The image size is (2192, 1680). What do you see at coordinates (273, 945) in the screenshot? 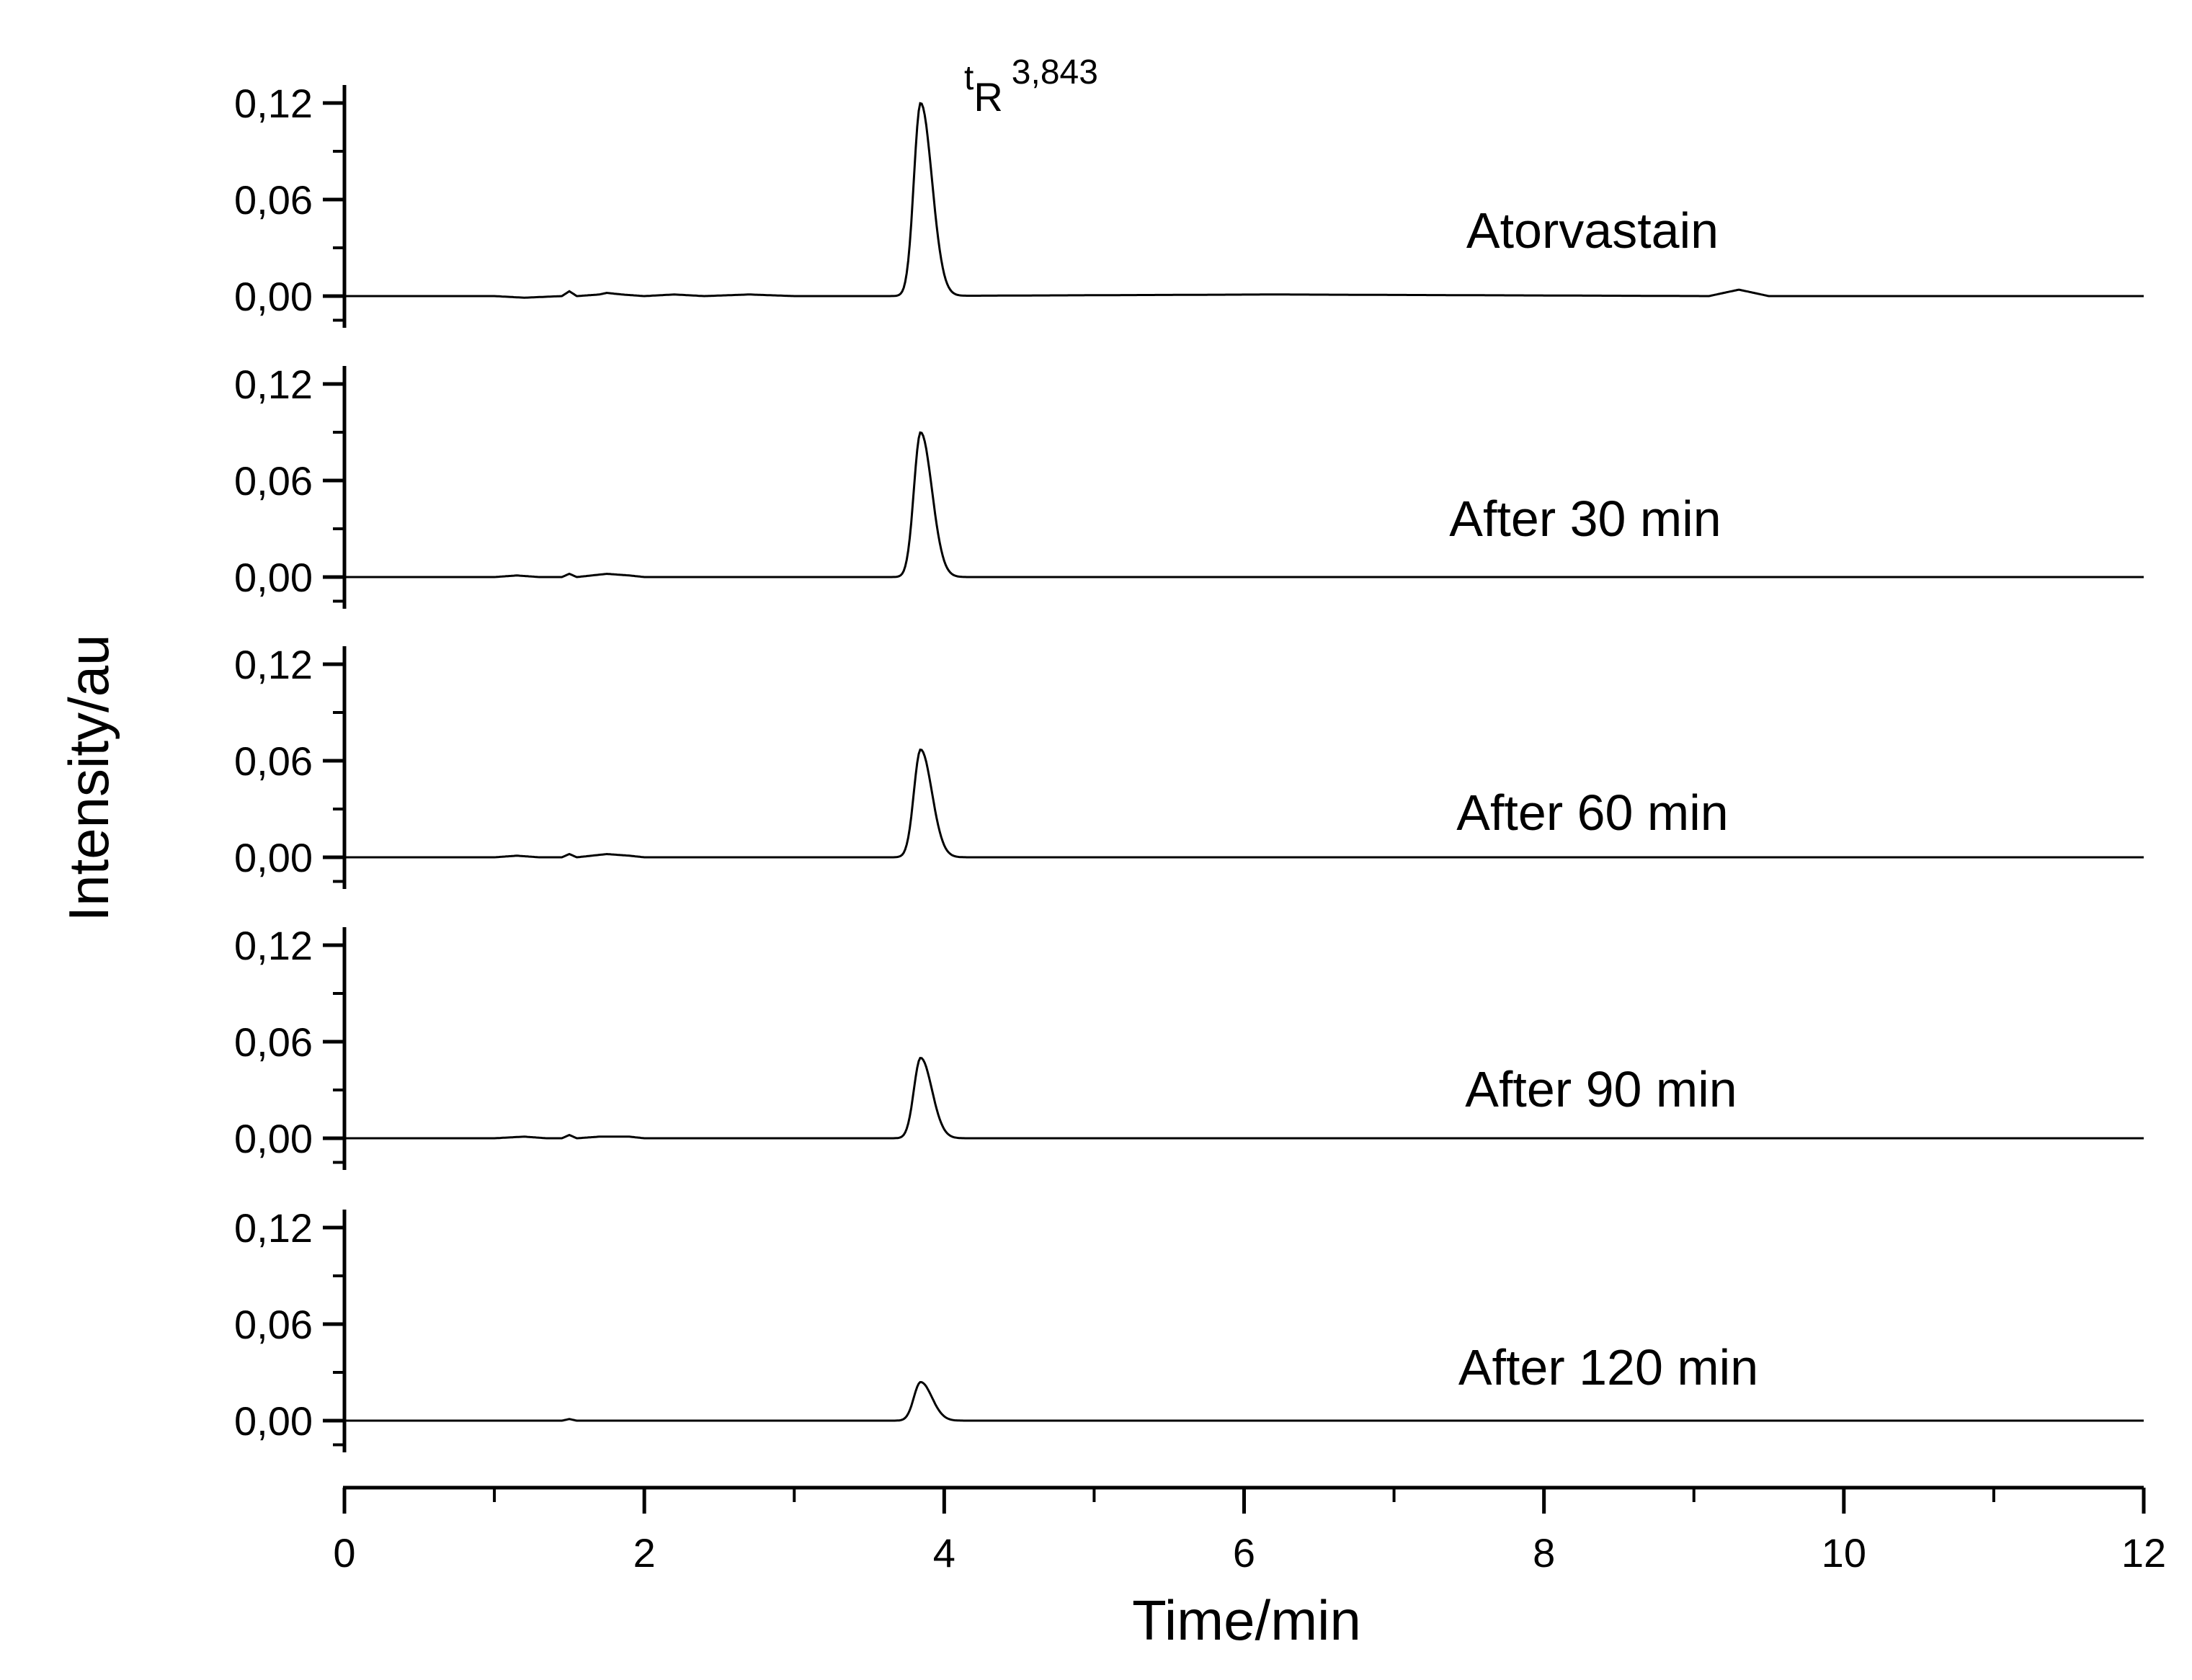
I see `y-tick-label-panel-4: 0,12` at bounding box center [273, 945].